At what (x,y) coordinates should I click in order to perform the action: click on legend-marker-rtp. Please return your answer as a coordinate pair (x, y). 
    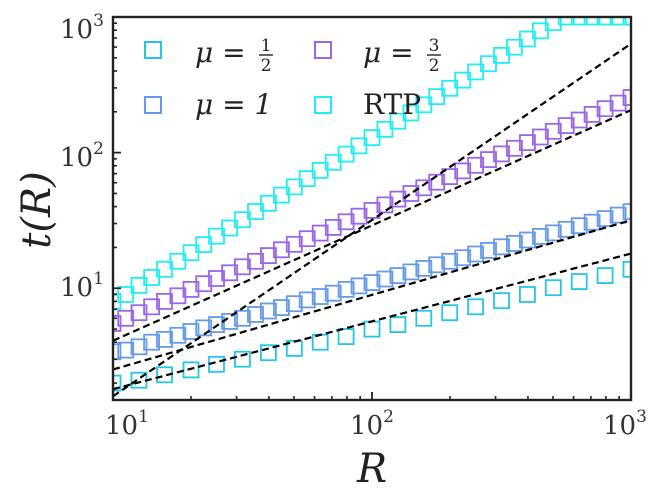
    Looking at the image, I should click on (323, 105).